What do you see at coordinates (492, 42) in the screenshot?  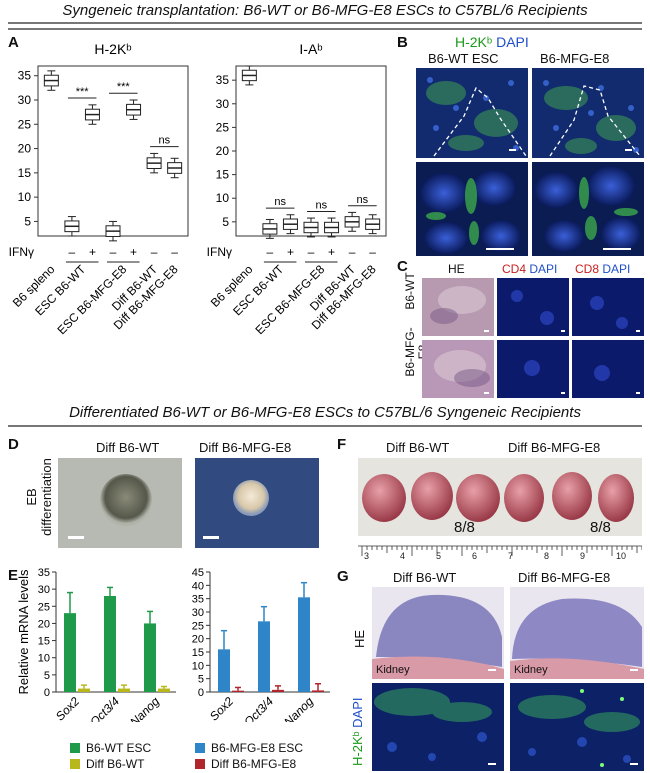 I see `panel-b-title: H-2Kᵇ DAPI` at bounding box center [492, 42].